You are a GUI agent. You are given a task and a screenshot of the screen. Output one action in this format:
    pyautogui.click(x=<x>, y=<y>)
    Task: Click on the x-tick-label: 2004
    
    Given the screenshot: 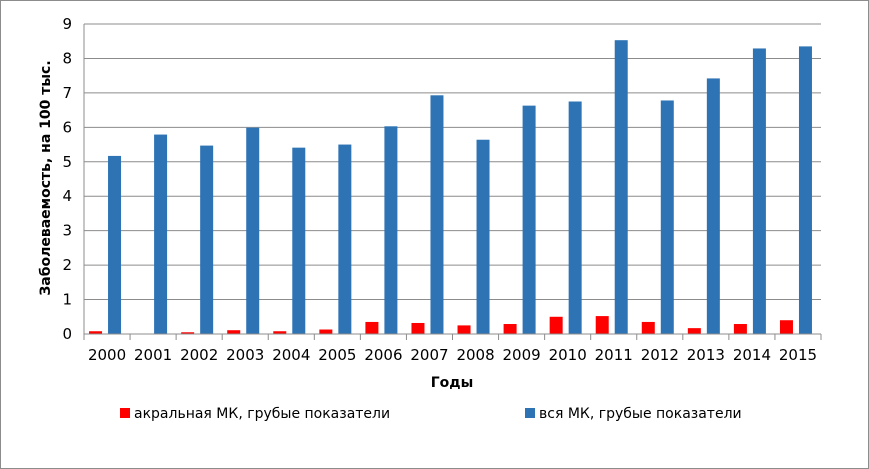 What is the action you would take?
    pyautogui.click(x=291, y=355)
    